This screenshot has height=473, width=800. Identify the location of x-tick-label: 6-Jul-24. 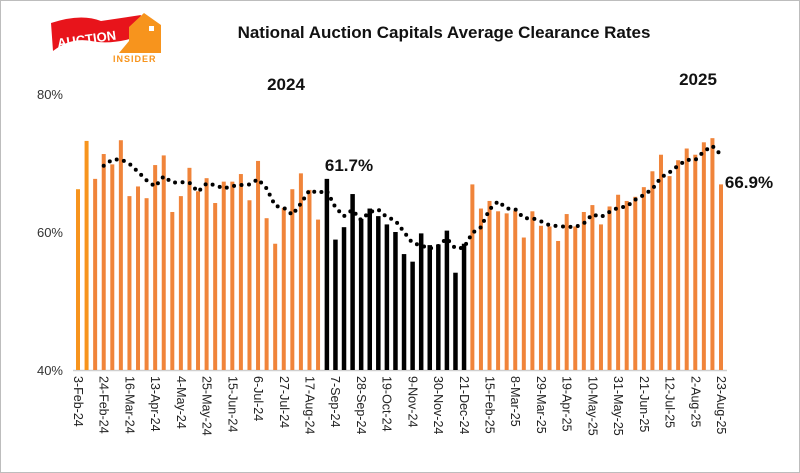
(258, 398).